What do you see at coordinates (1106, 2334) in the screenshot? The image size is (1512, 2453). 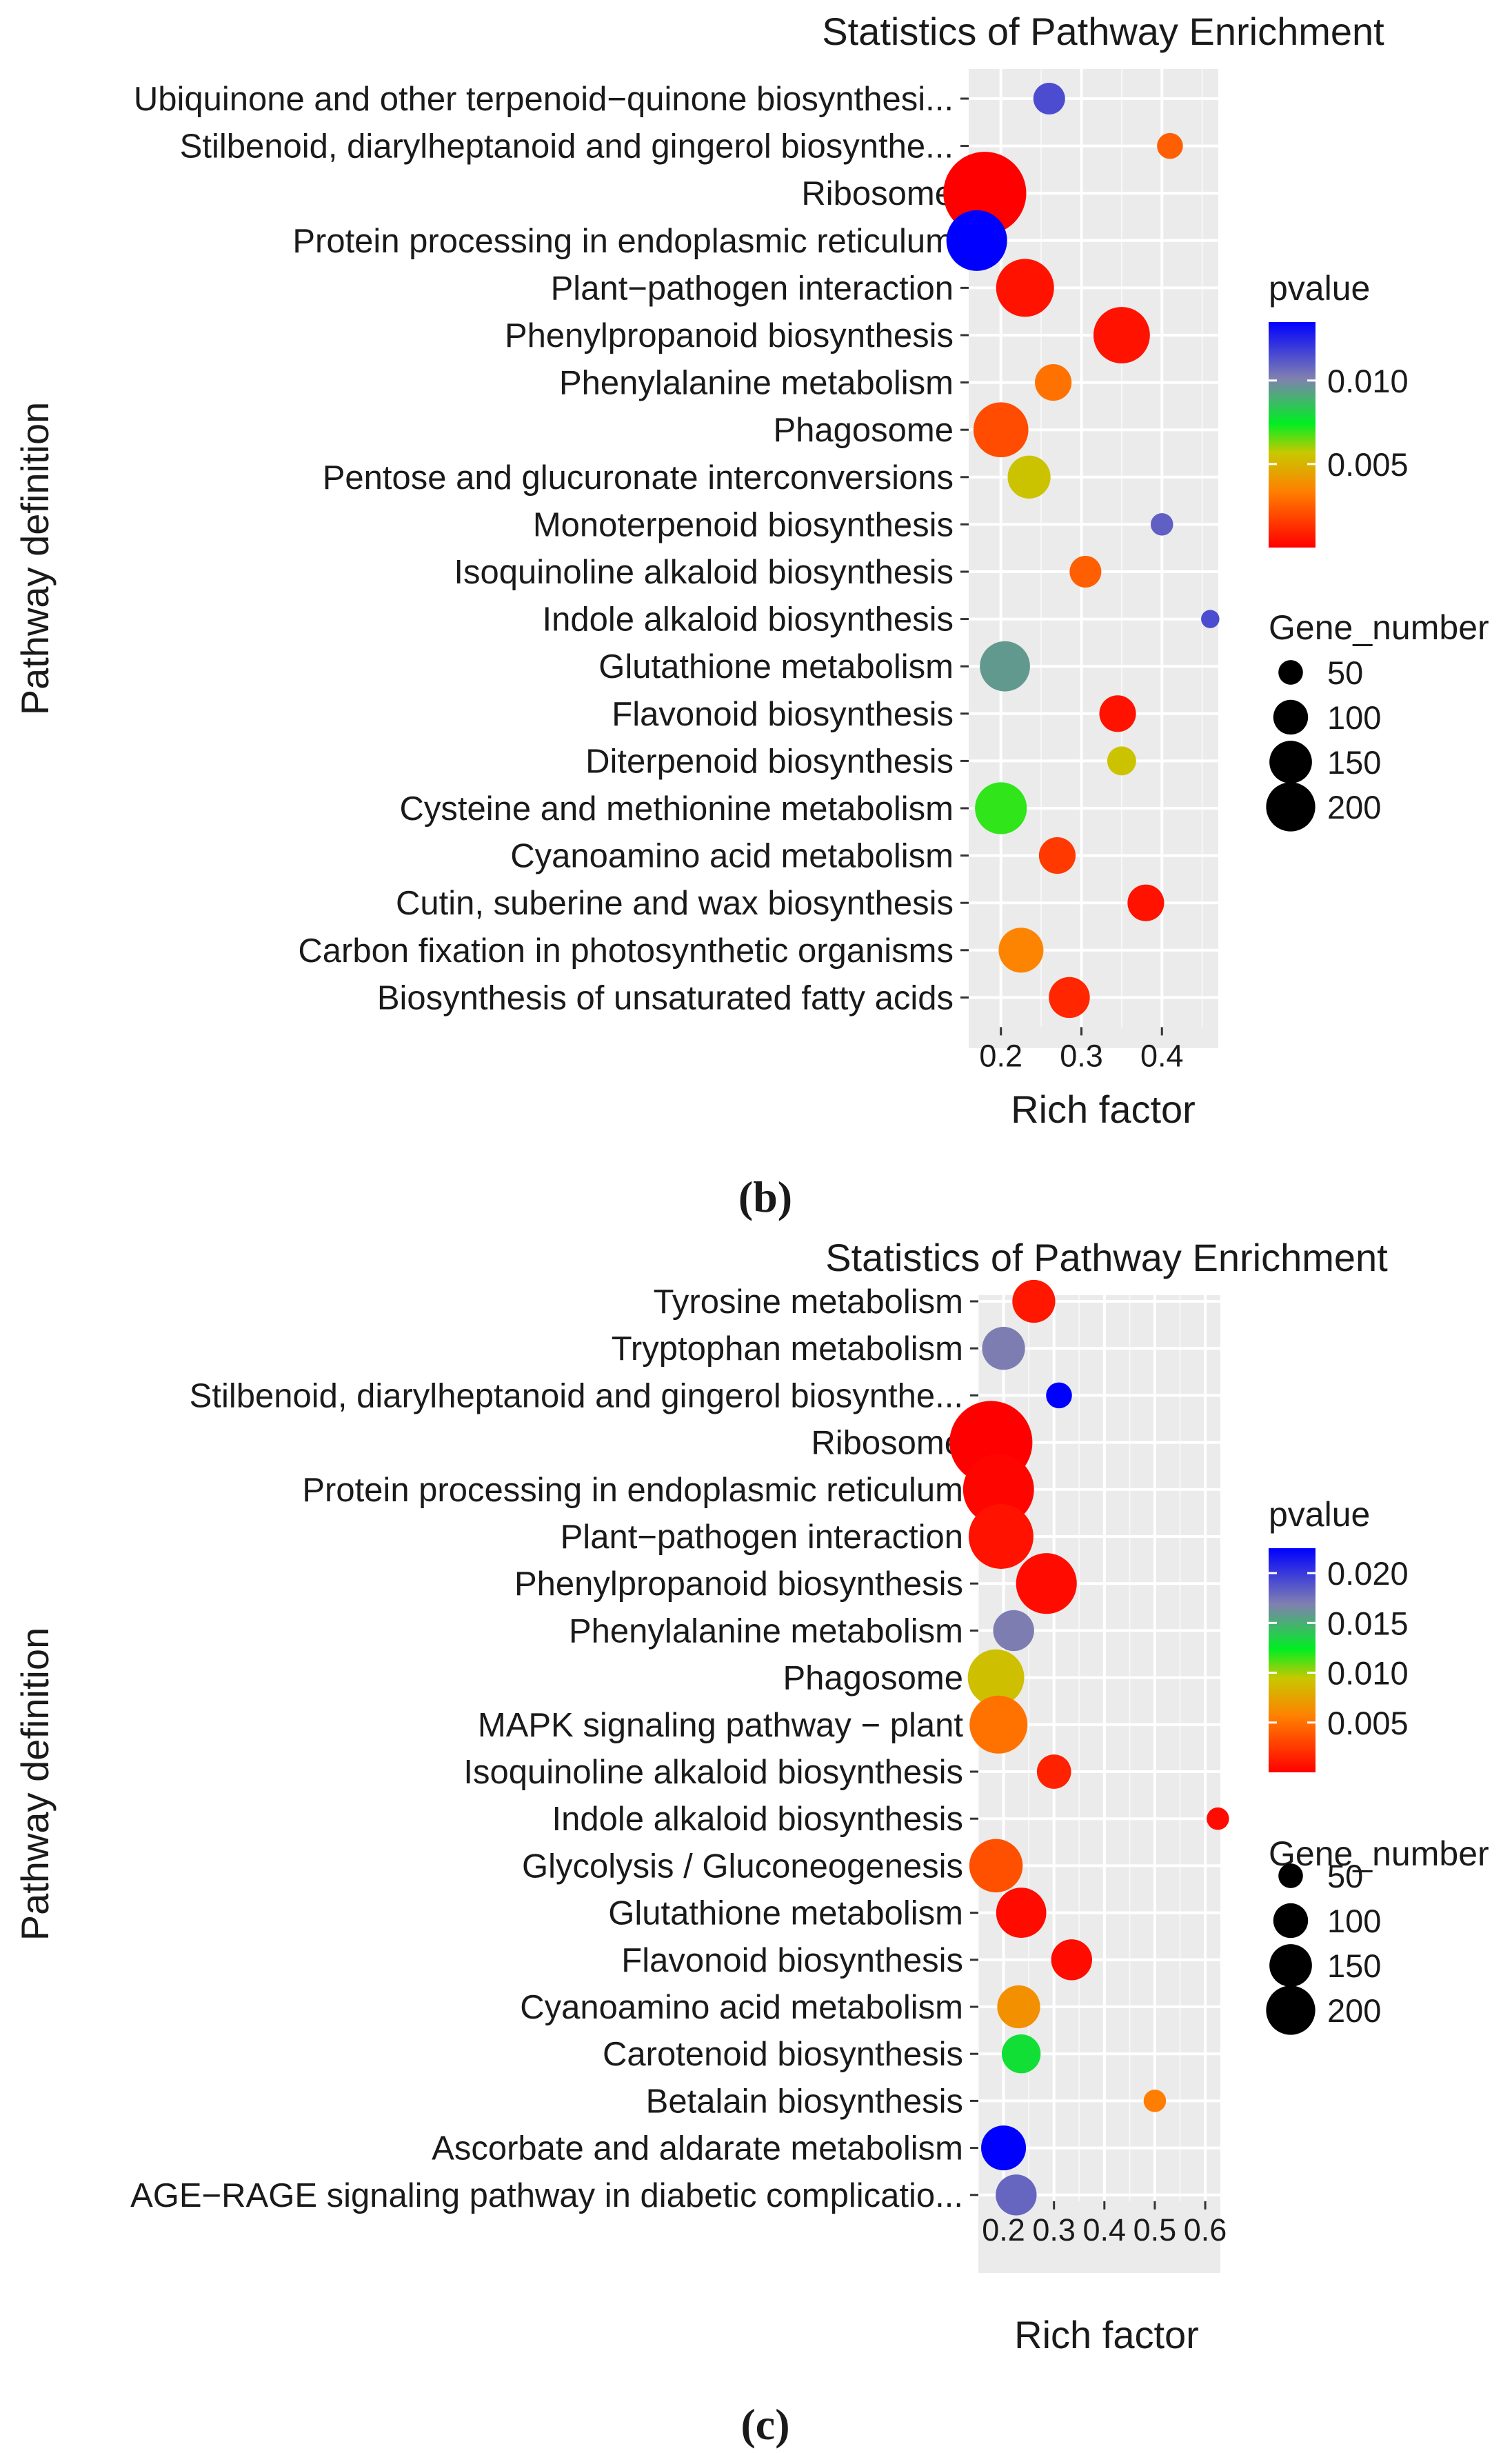 I see `x-axis-title: Rich factor` at bounding box center [1106, 2334].